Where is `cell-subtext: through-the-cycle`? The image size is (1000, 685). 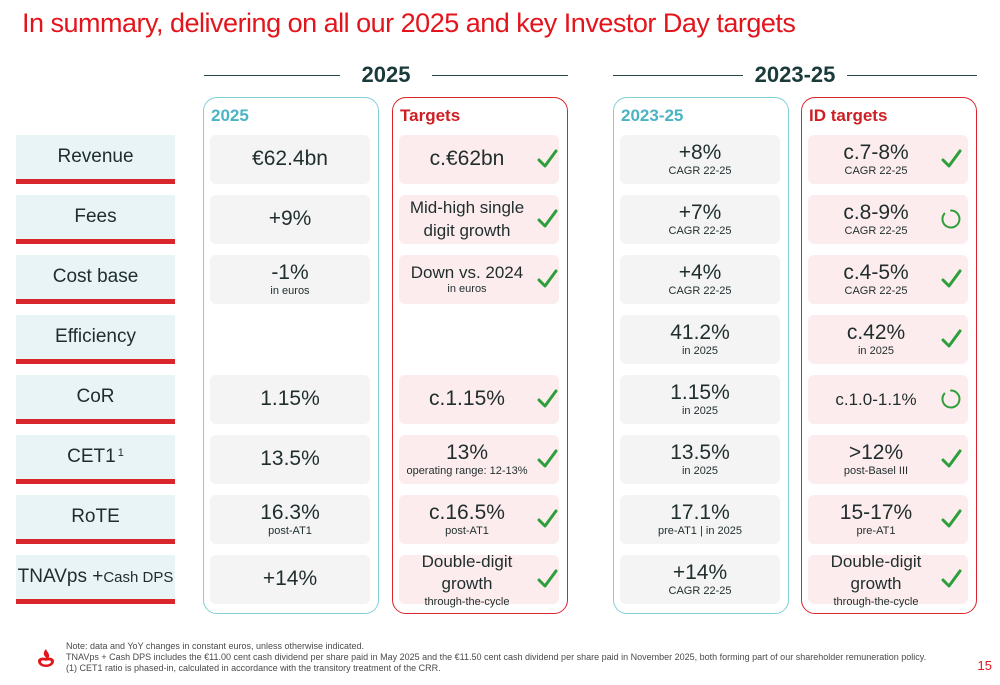
cell-subtext: through-the-cycle is located at coordinates (467, 601).